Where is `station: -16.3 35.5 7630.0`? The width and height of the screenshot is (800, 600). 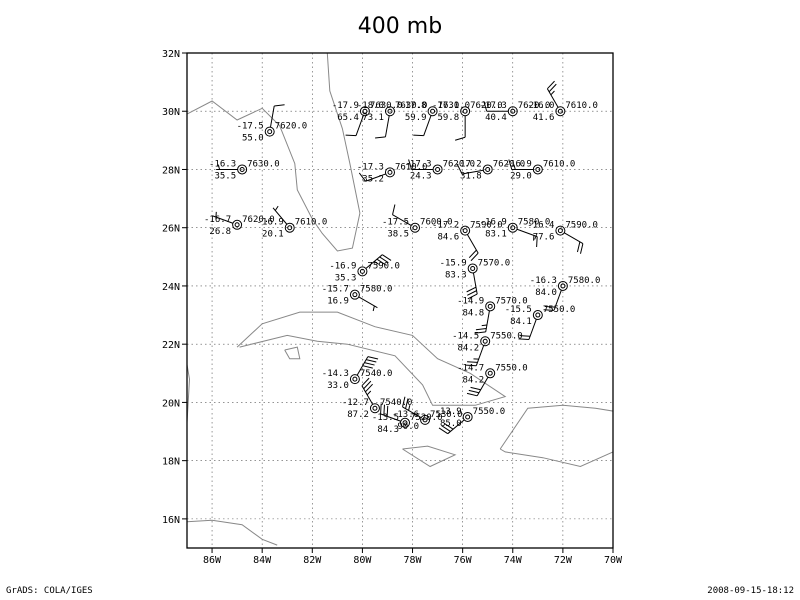
station: -16.3 35.5 7630.0 is located at coordinates (244, 170).